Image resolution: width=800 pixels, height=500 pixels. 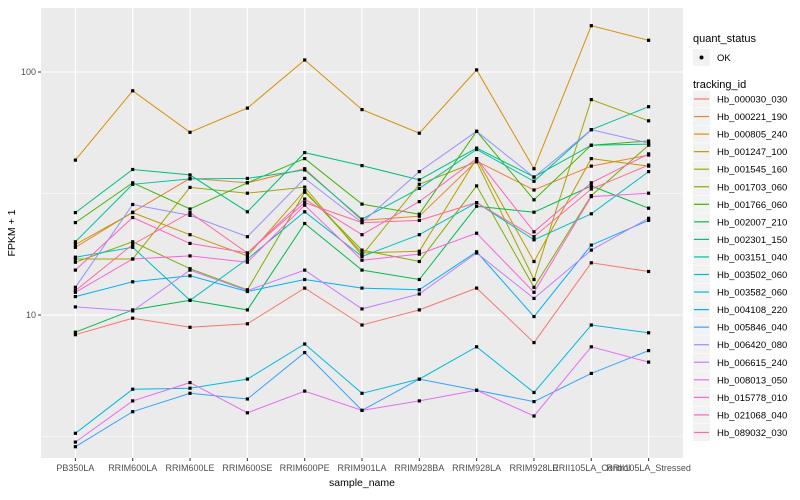 I want to click on x-axis-title: sample_name, so click(x=362, y=483).